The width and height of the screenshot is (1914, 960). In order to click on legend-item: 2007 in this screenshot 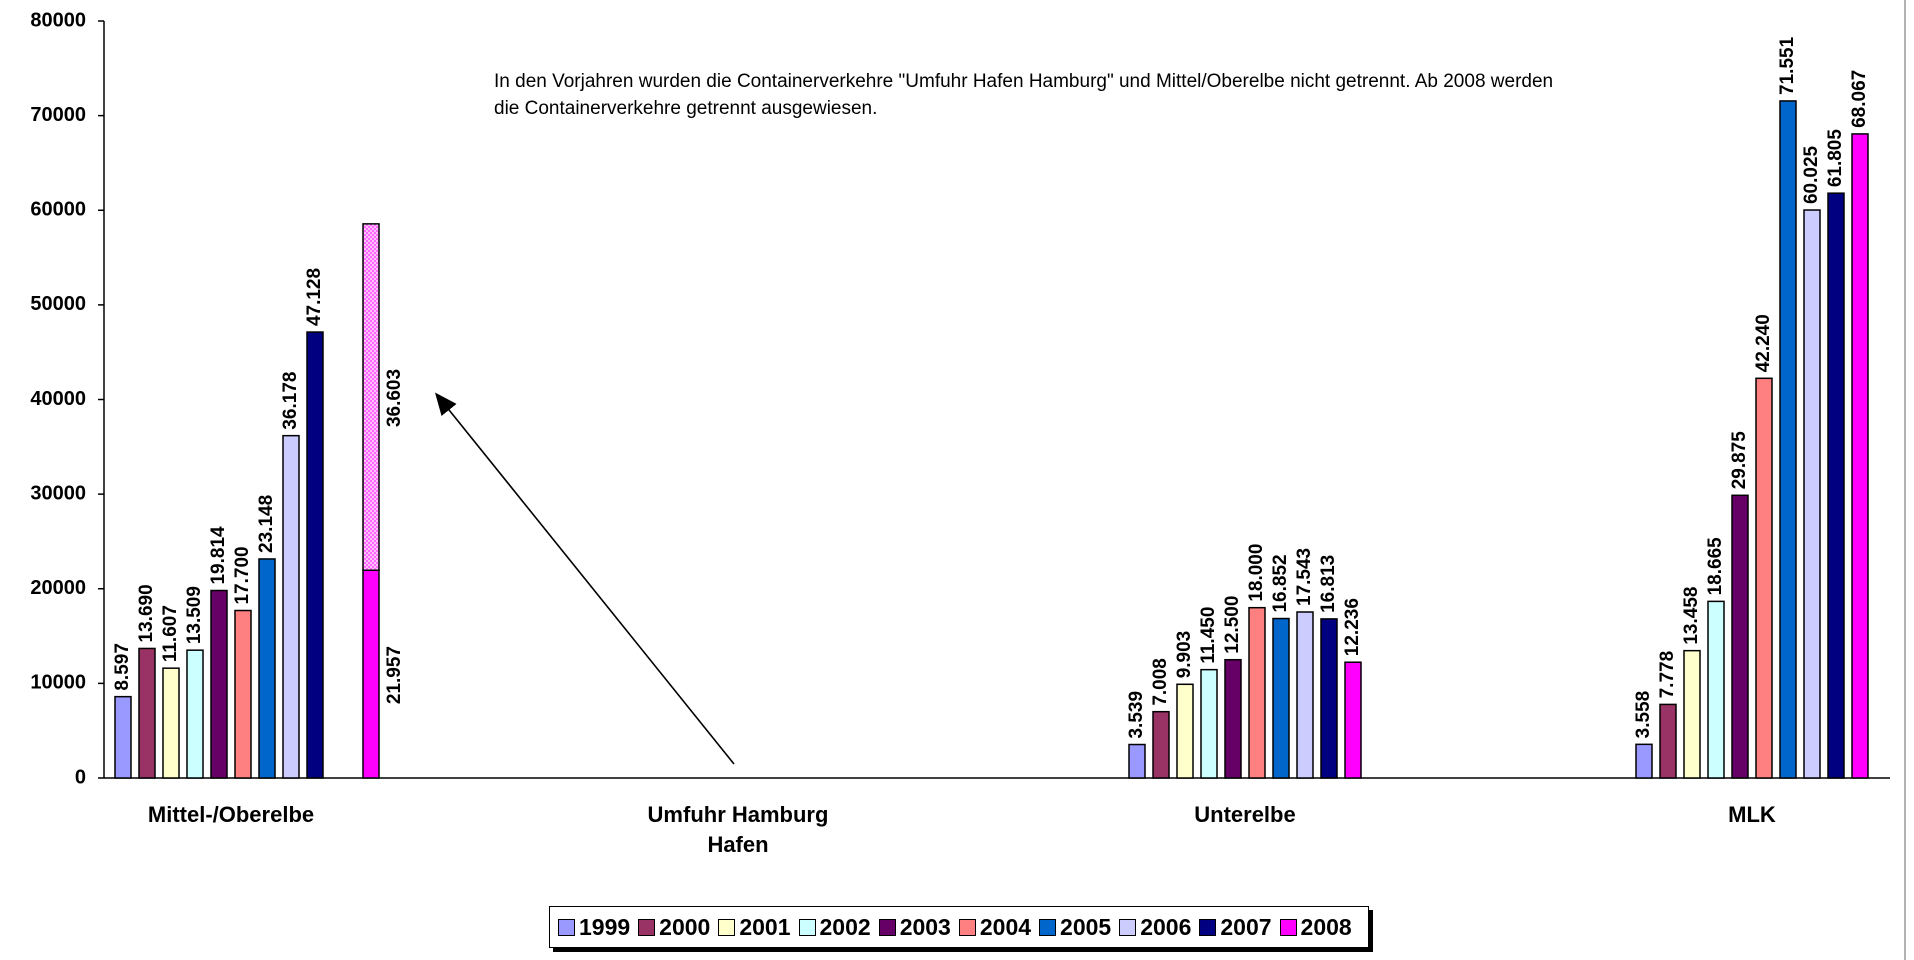, I will do `click(1235, 927)`.